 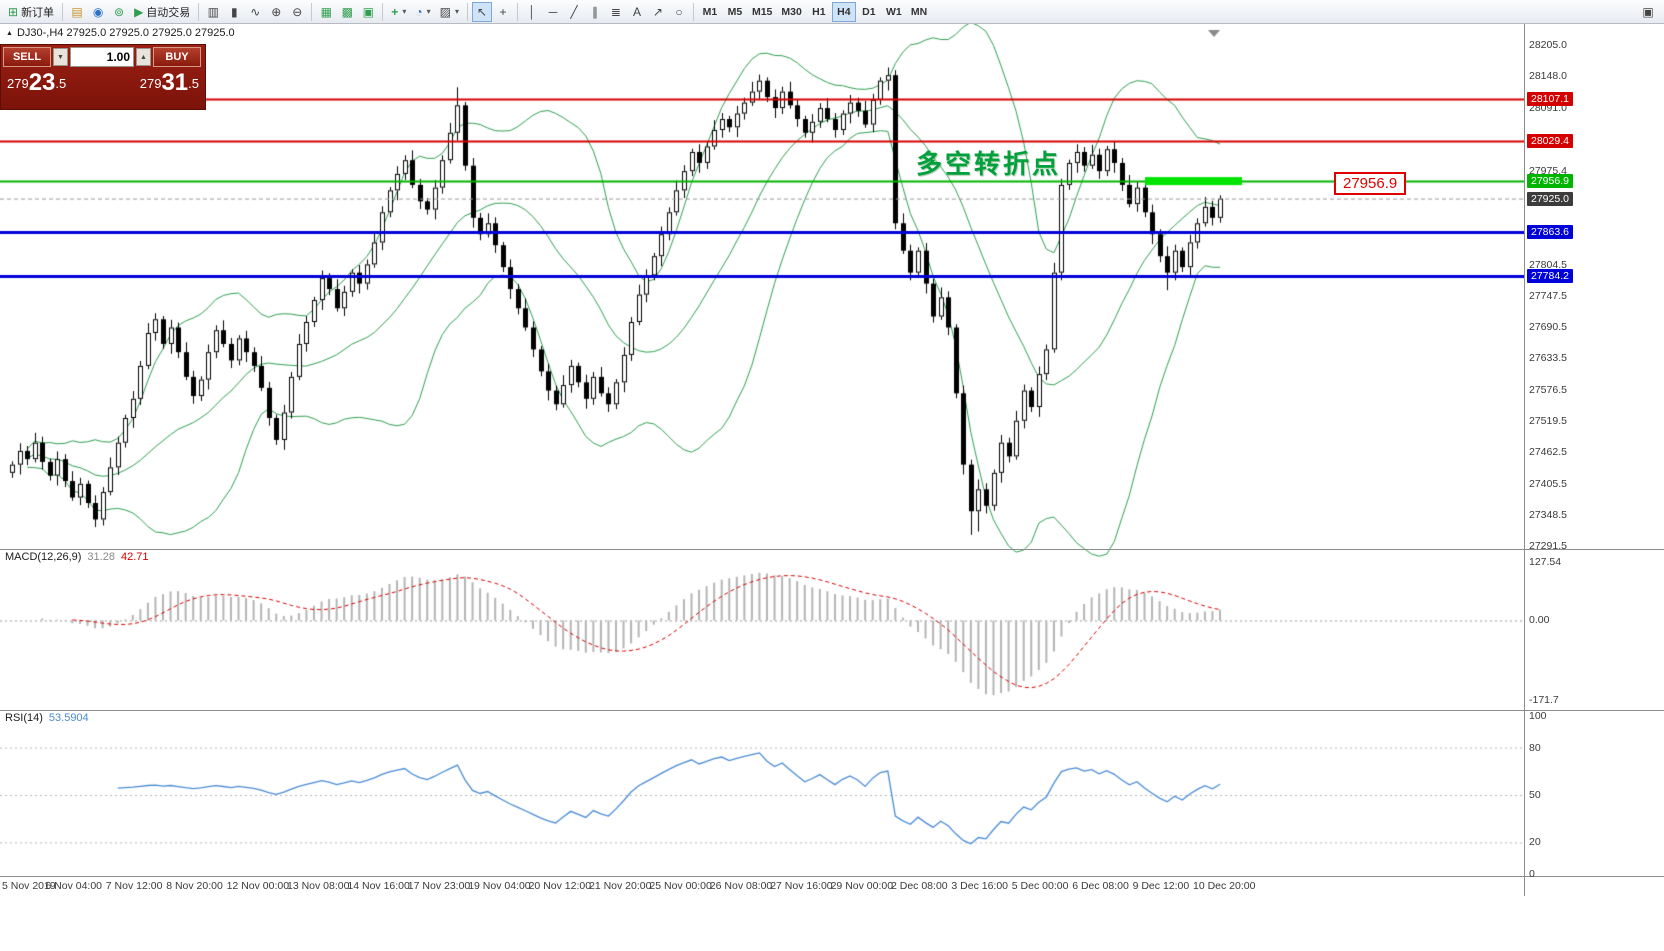 What do you see at coordinates (710, 12) in the screenshot?
I see `timeframe-m1-button: M1` at bounding box center [710, 12].